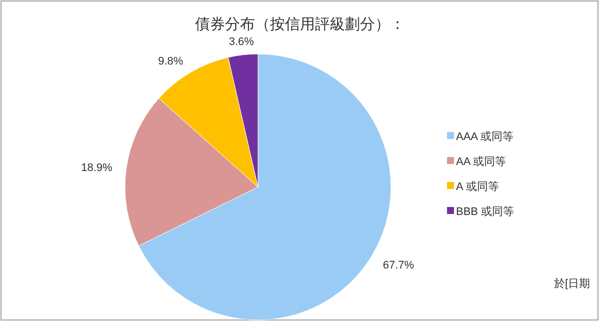 This screenshot has height=322, width=600. I want to click on data-label: 3.6%, so click(241, 42).